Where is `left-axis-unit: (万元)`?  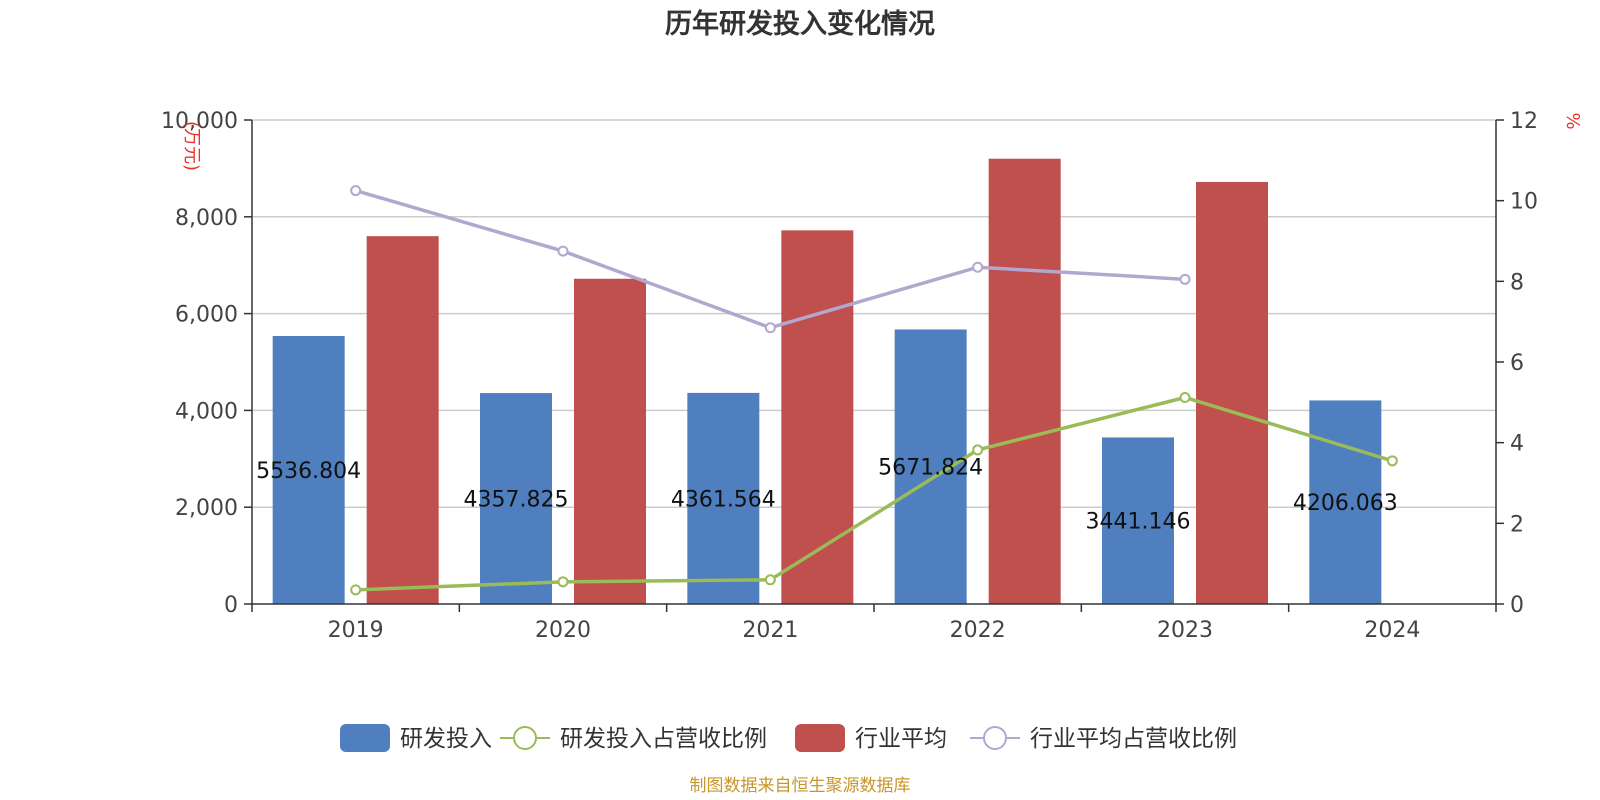 left-axis-unit: (万元) is located at coordinates (191, 146).